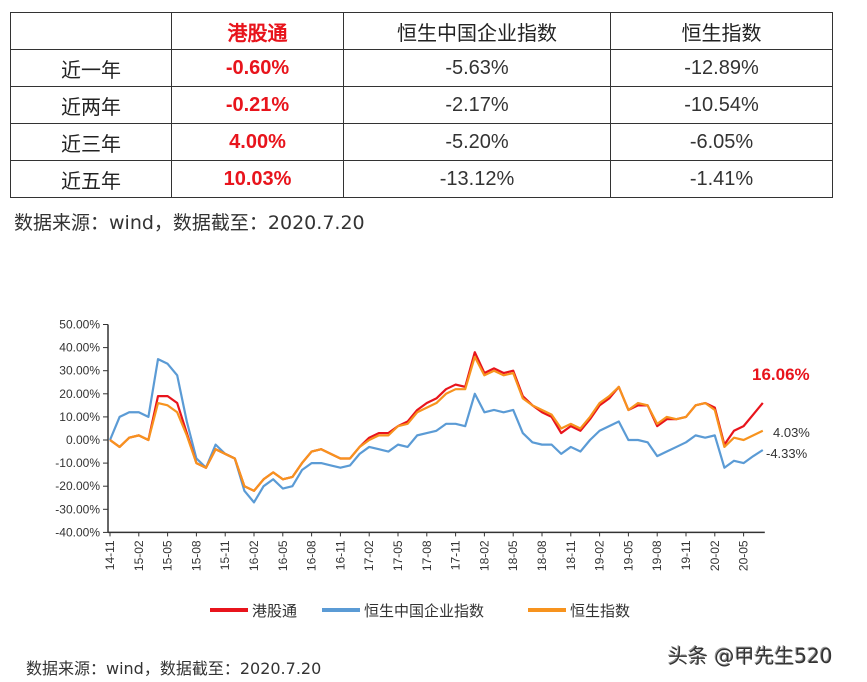 The width and height of the screenshot is (867, 682). Describe the element at coordinates (721, 179) in the screenshot. I see `cell: -1.41%` at that location.